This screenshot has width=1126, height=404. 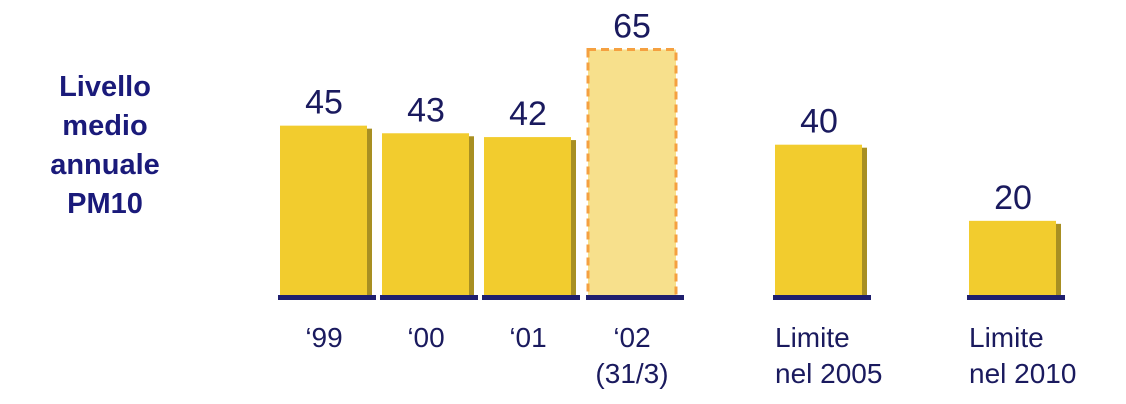 I want to click on value-label: 42, so click(x=528, y=114).